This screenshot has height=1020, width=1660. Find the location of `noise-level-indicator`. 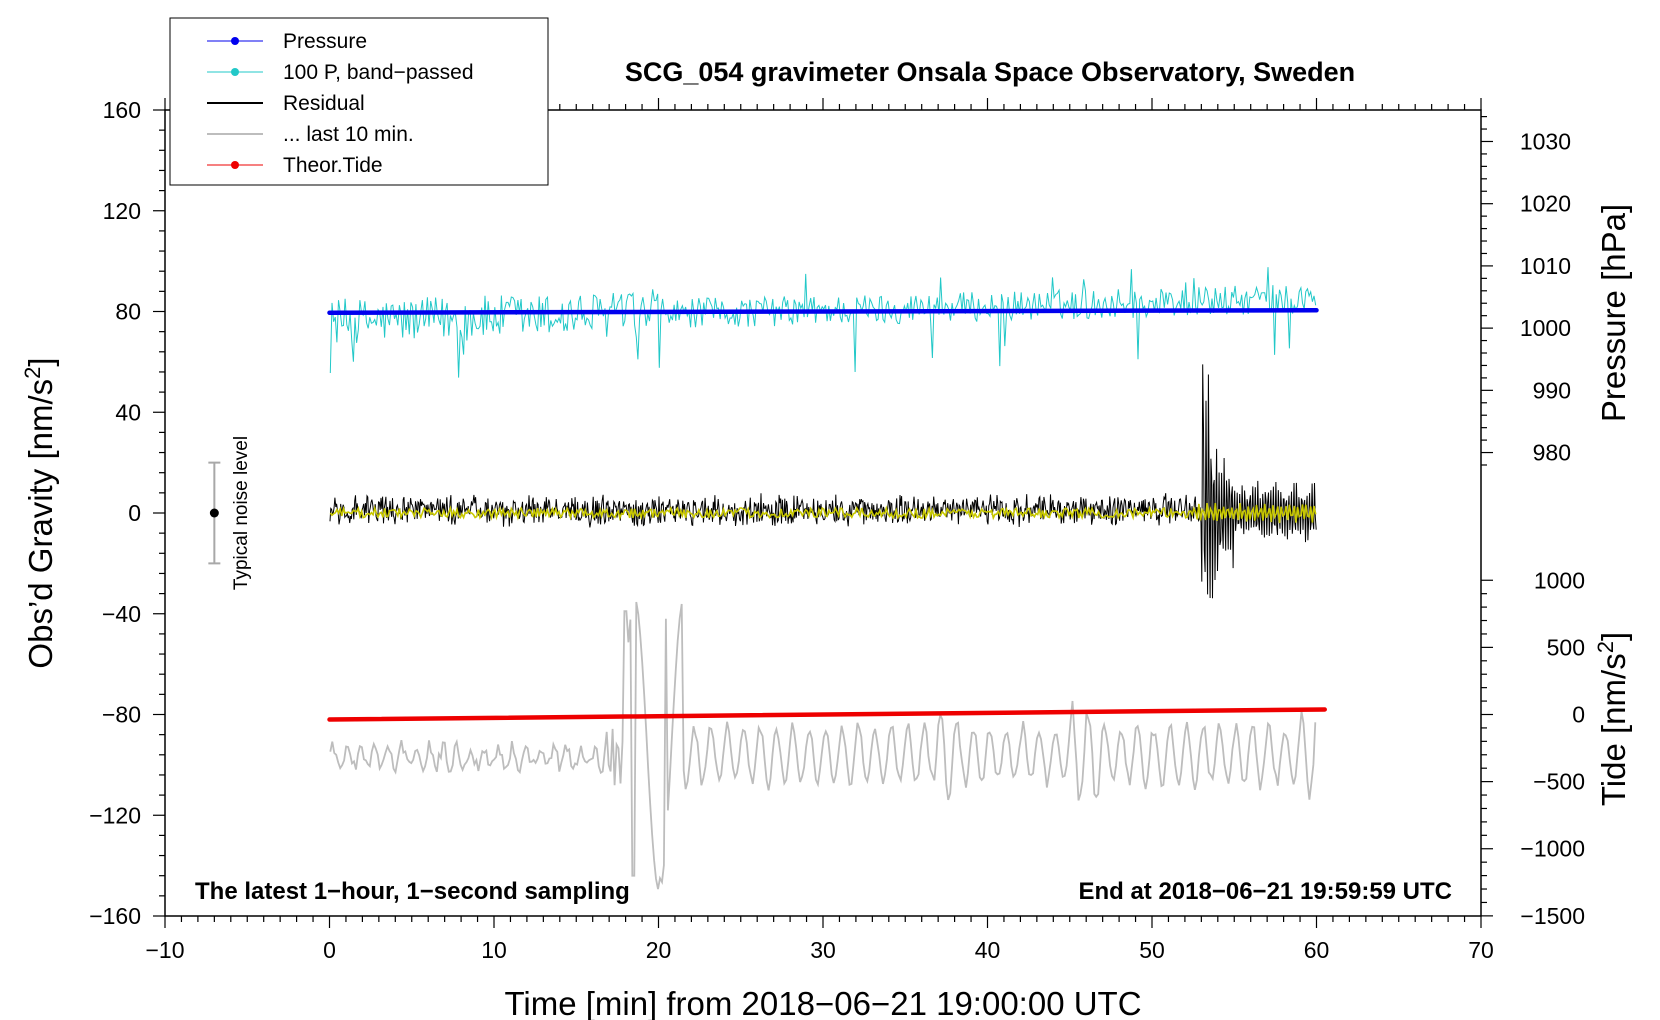

noise-level-indicator is located at coordinates (214, 513).